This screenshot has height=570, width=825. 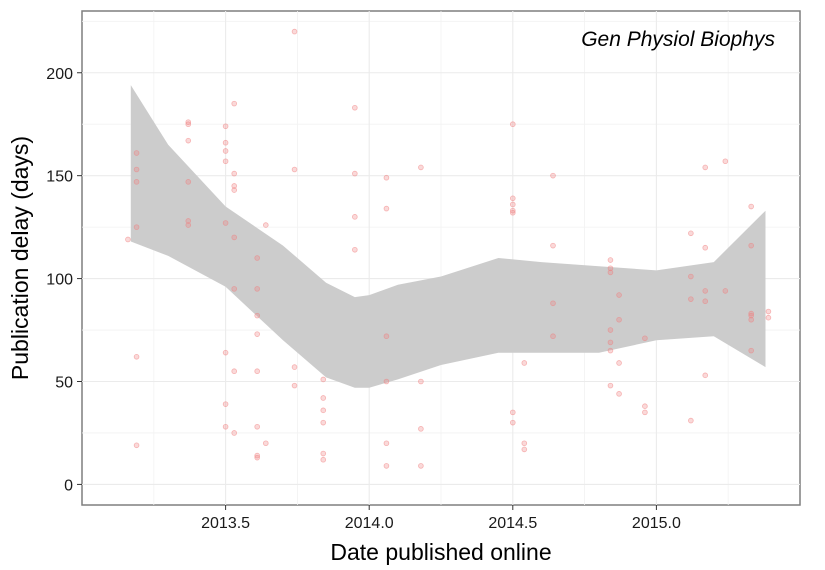 What do you see at coordinates (59, 280) in the screenshot?
I see `y-tick-label: 100` at bounding box center [59, 280].